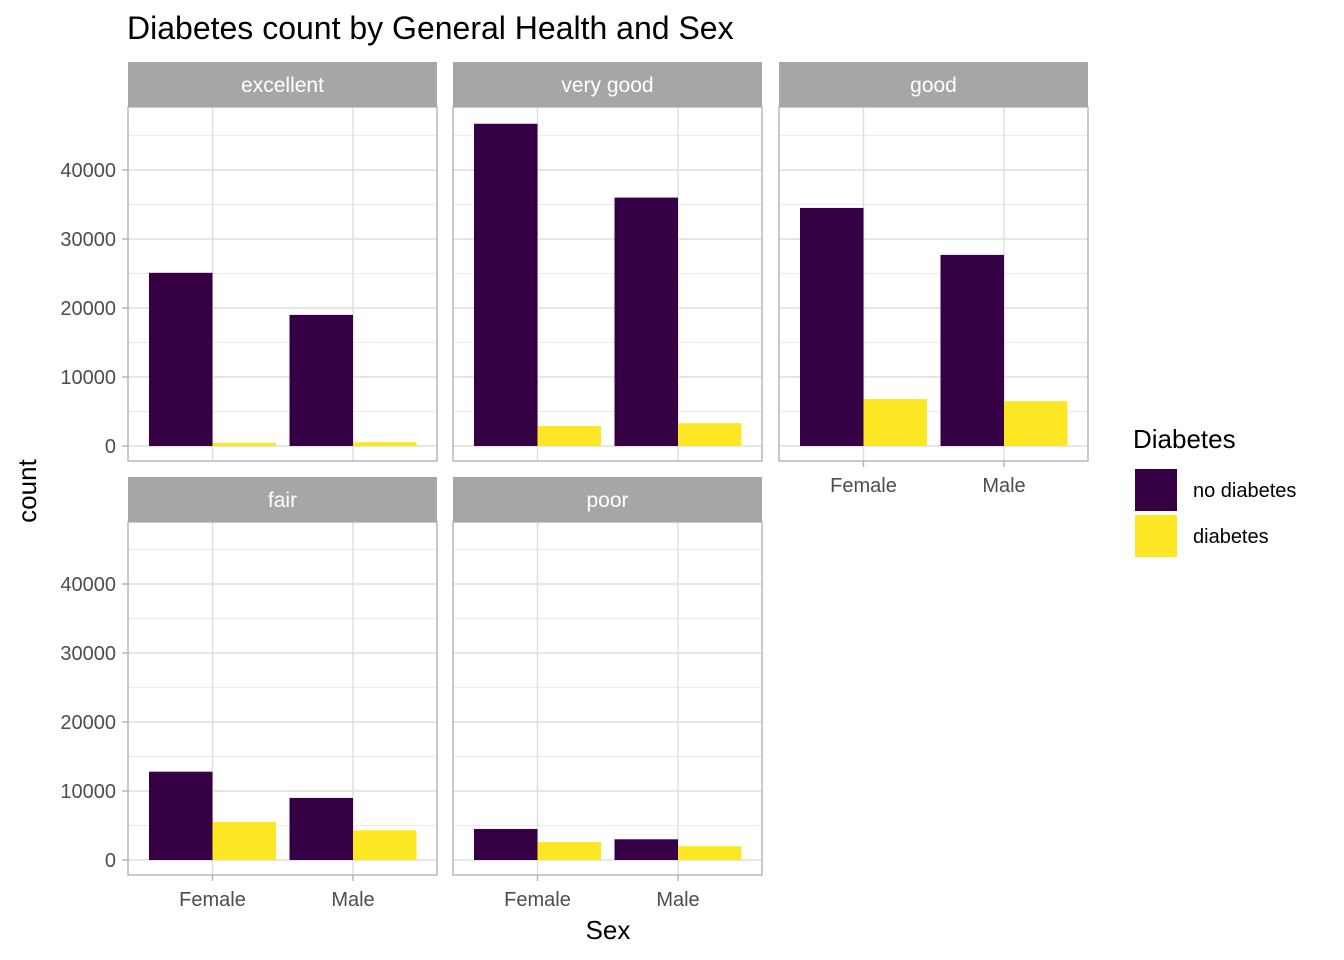 This screenshot has width=1344, height=960. Describe the element at coordinates (1156, 536) in the screenshot. I see `legend-key-diabetes` at that location.